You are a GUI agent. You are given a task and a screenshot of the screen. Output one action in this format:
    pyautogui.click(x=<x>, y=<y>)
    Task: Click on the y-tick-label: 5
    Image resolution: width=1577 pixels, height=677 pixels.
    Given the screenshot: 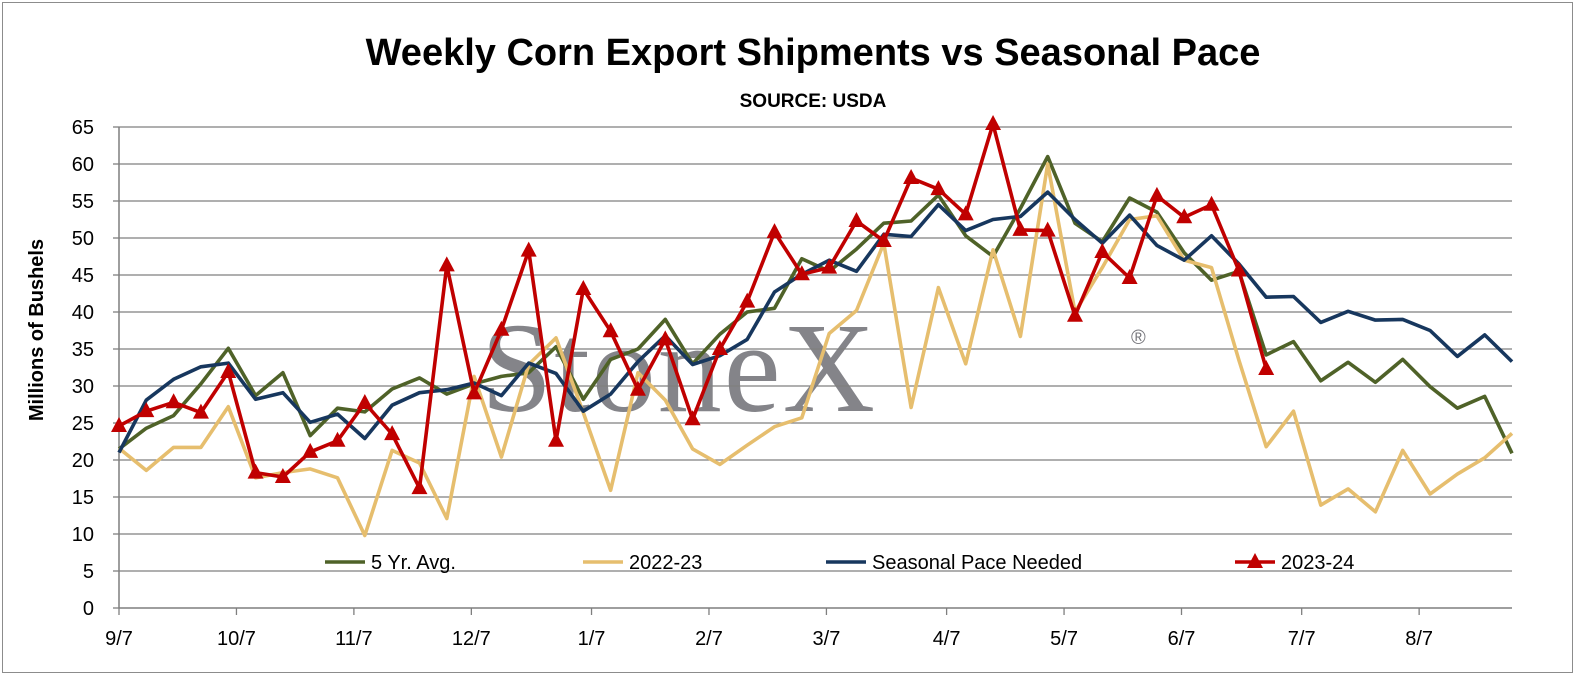 What is the action you would take?
    pyautogui.click(x=88, y=572)
    